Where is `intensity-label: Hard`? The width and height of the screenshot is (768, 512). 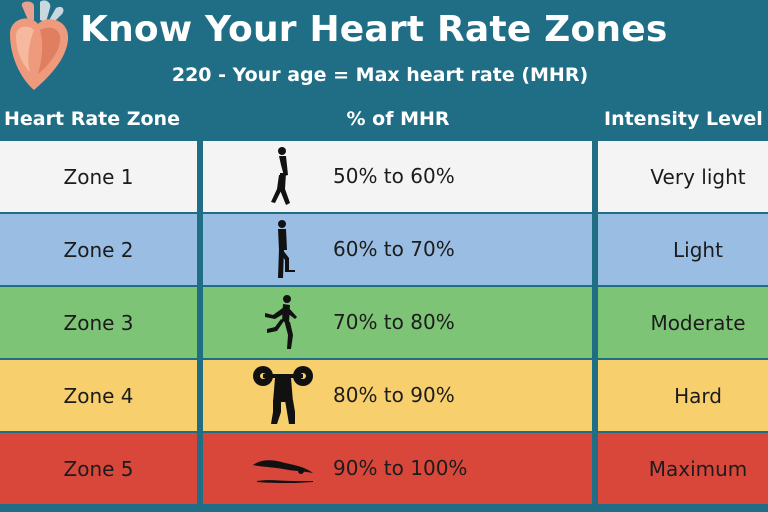
intensity-label: Hard is located at coordinates (698, 395).